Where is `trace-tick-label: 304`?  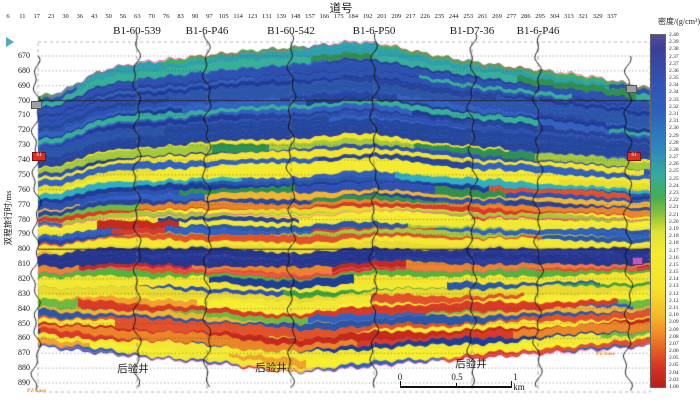 trace-tick-label: 304 is located at coordinates (554, 16).